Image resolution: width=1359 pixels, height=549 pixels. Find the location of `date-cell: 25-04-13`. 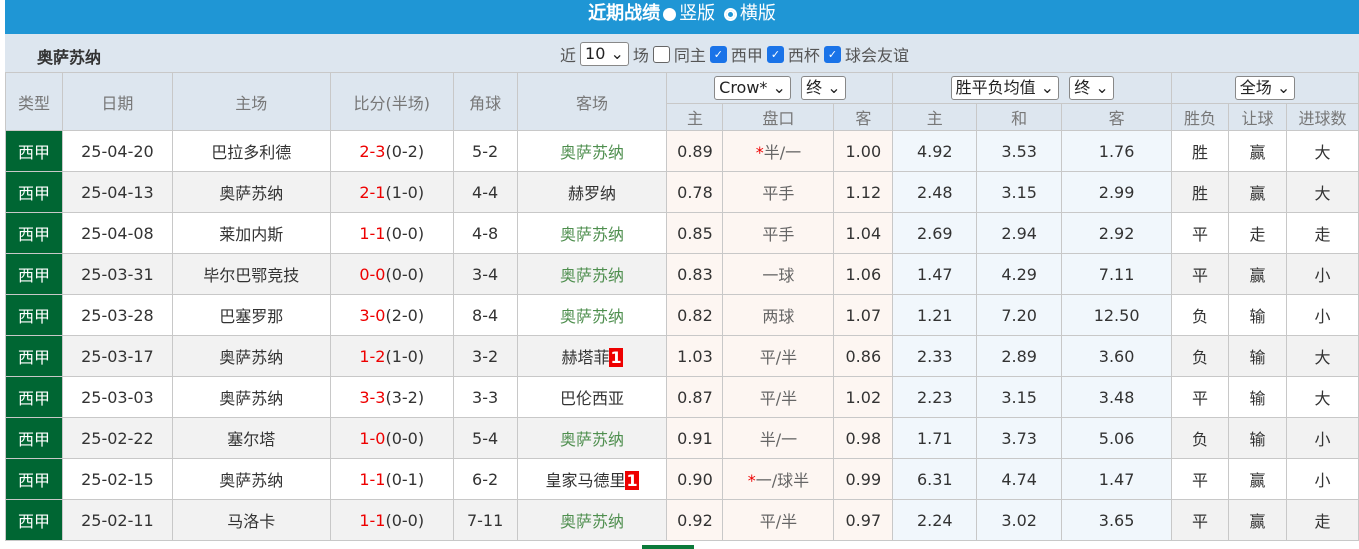

date-cell: 25-04-13 is located at coordinates (117, 192).